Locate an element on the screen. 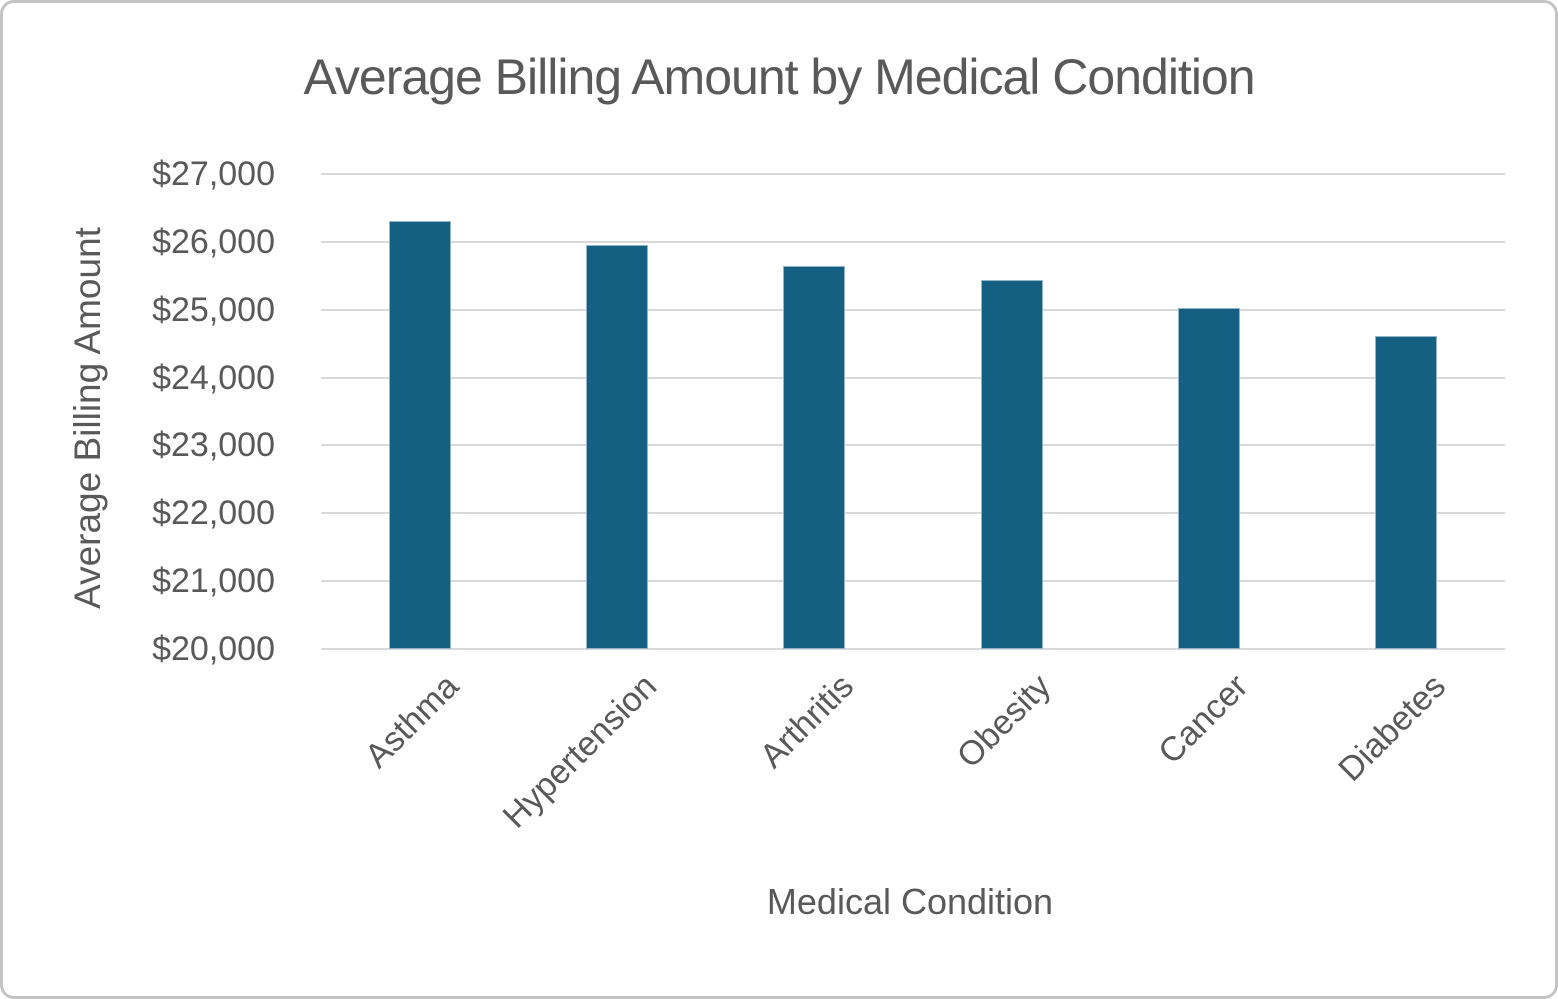 This screenshot has width=1558, height=999. x-axis-tick-label: Hypertension is located at coordinates (579, 751).